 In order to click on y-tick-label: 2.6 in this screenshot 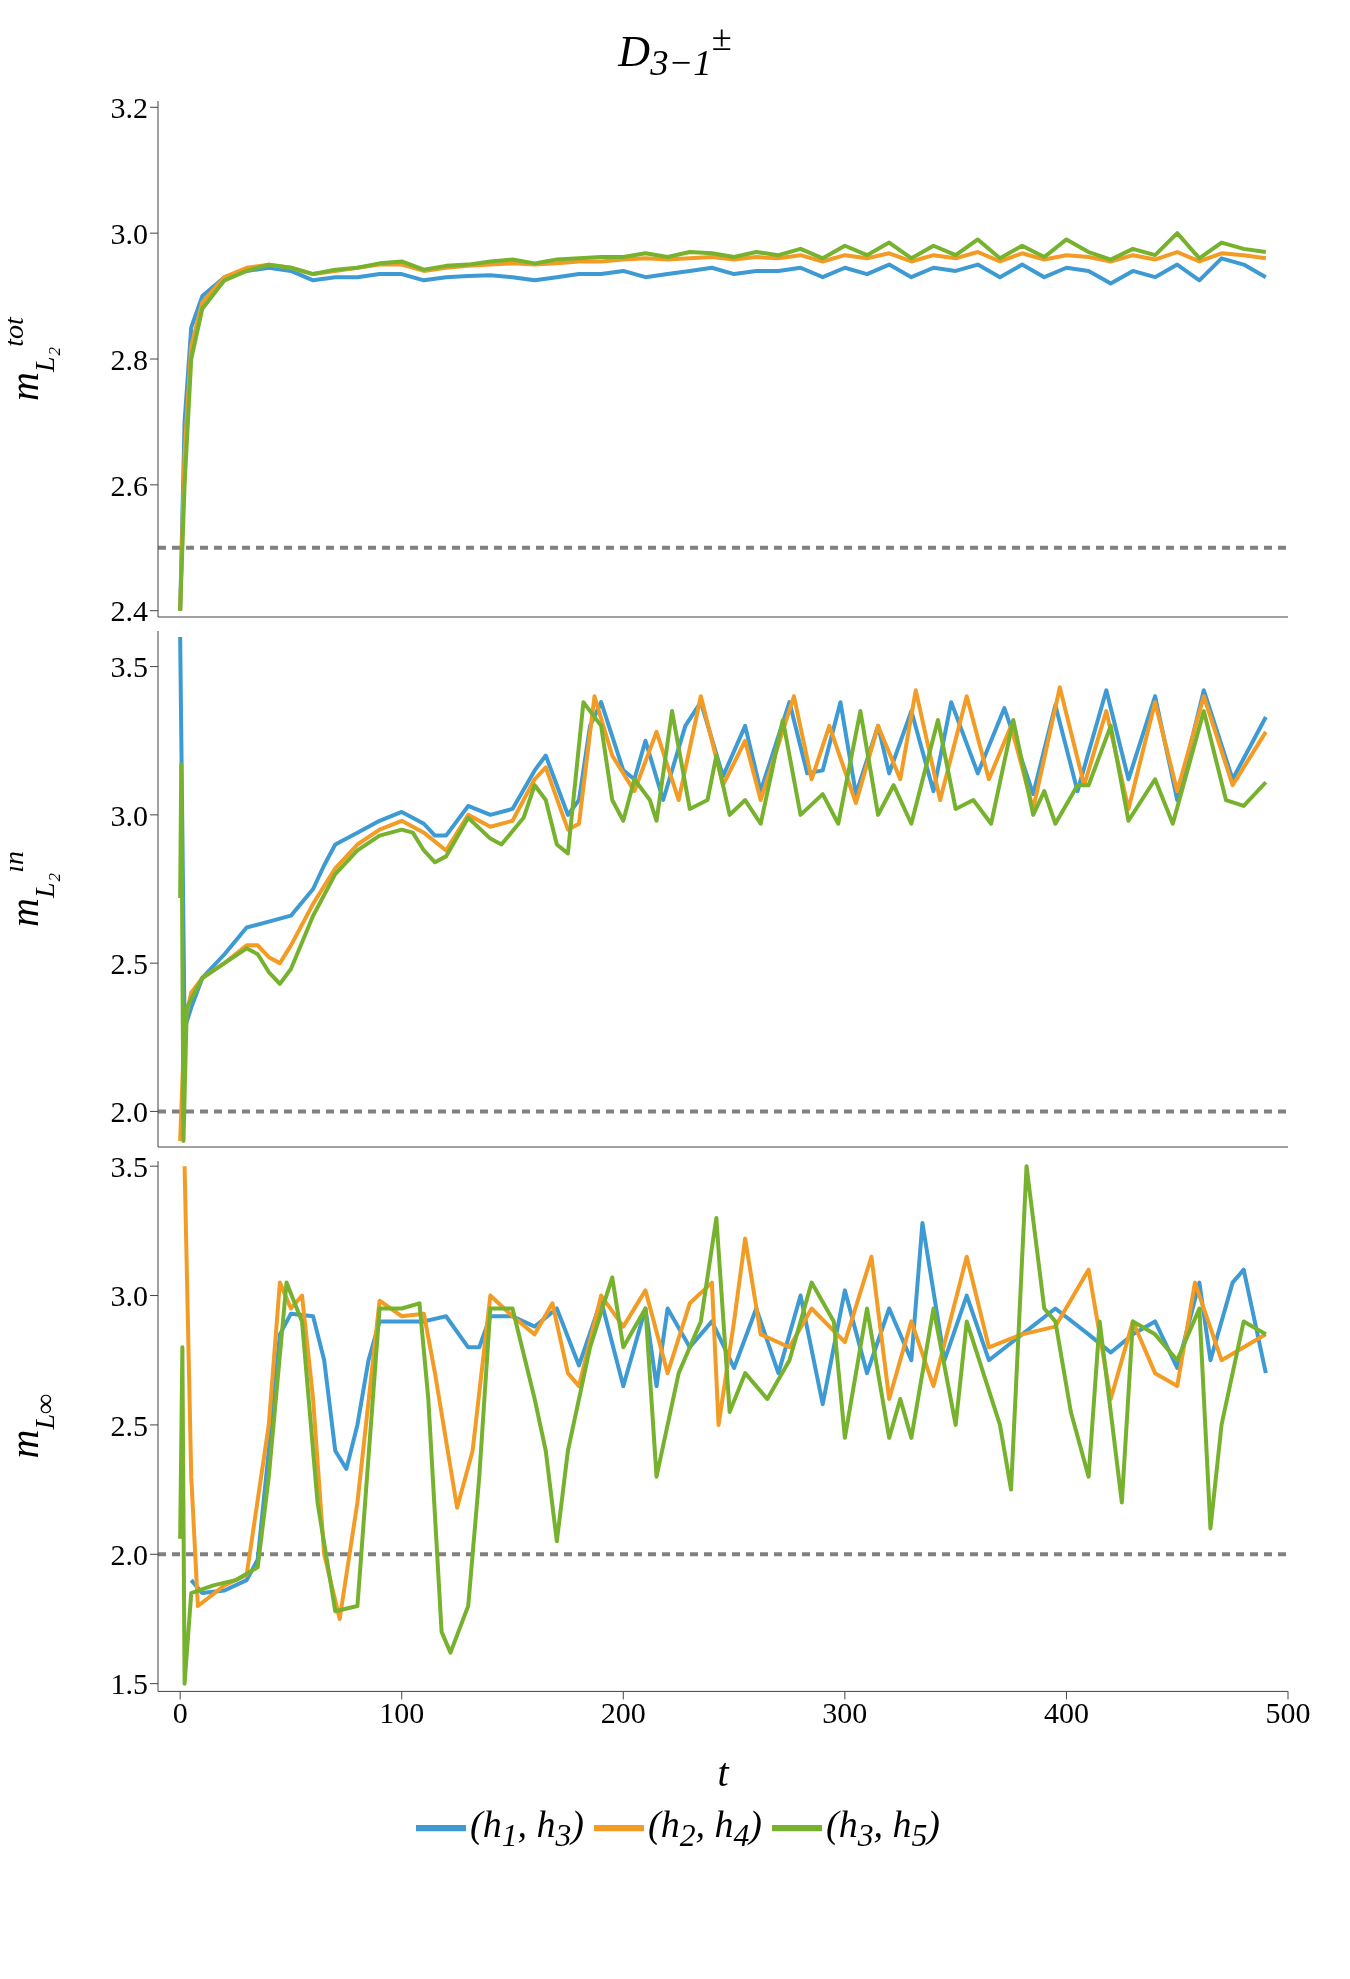, I will do `click(129, 485)`.